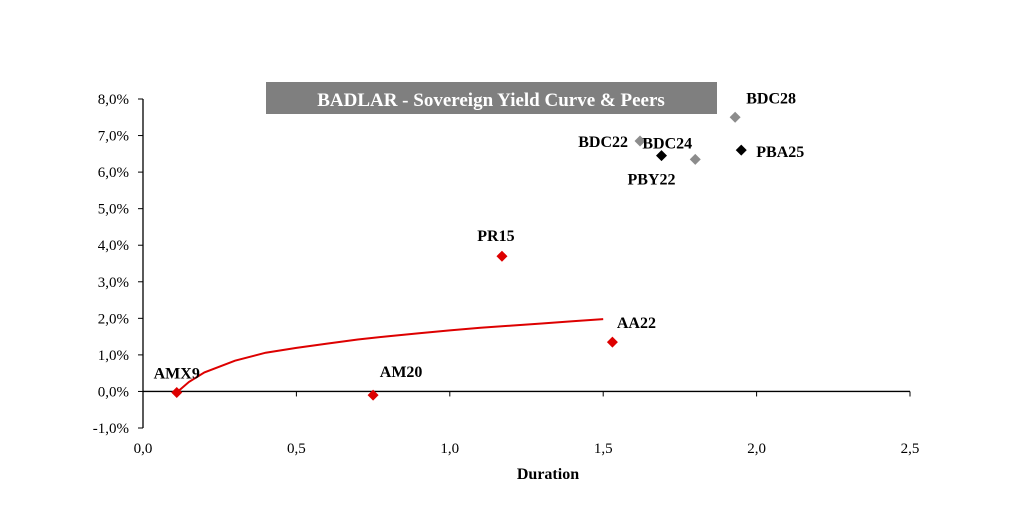 This screenshot has width=1024, height=516. I want to click on y-tick-label: -1,0%, so click(111, 429).